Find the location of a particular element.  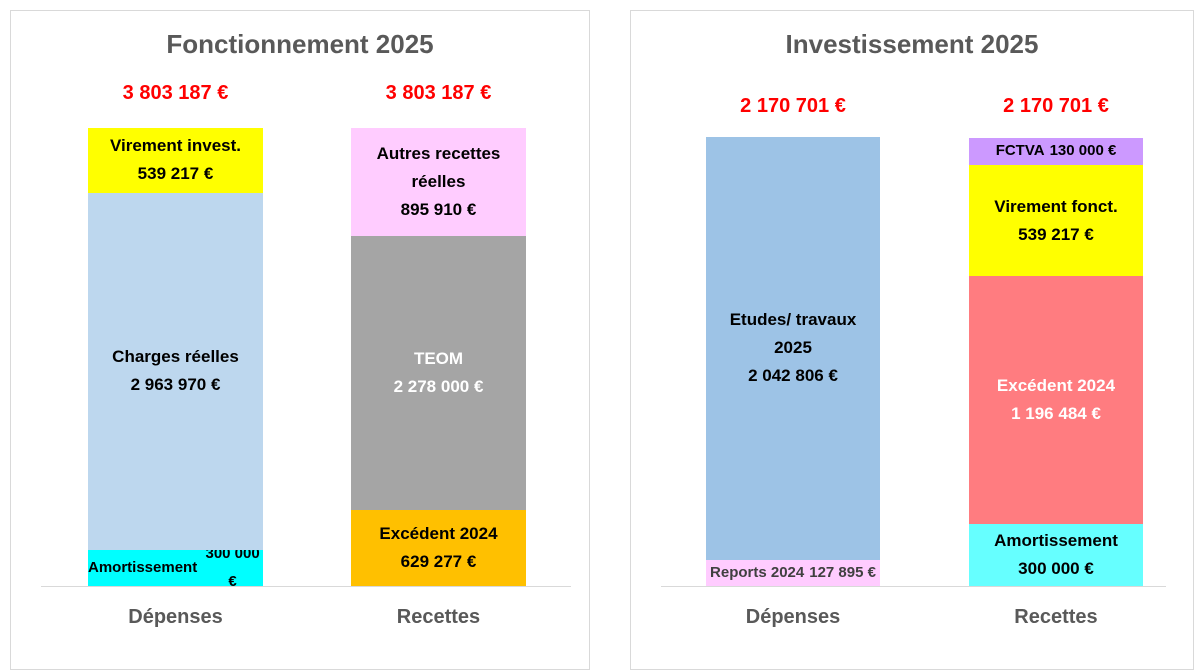

bar-segment: Etudes/ travaux 2025 2 042 806 € is located at coordinates (793, 348).